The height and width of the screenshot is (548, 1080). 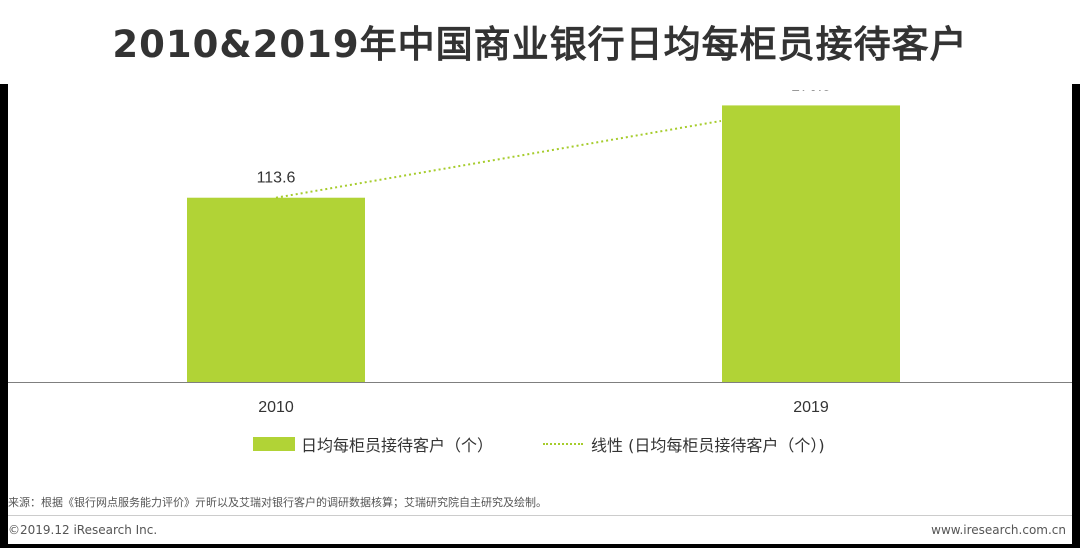 I want to click on legend-swatch-bar, so click(x=274, y=444).